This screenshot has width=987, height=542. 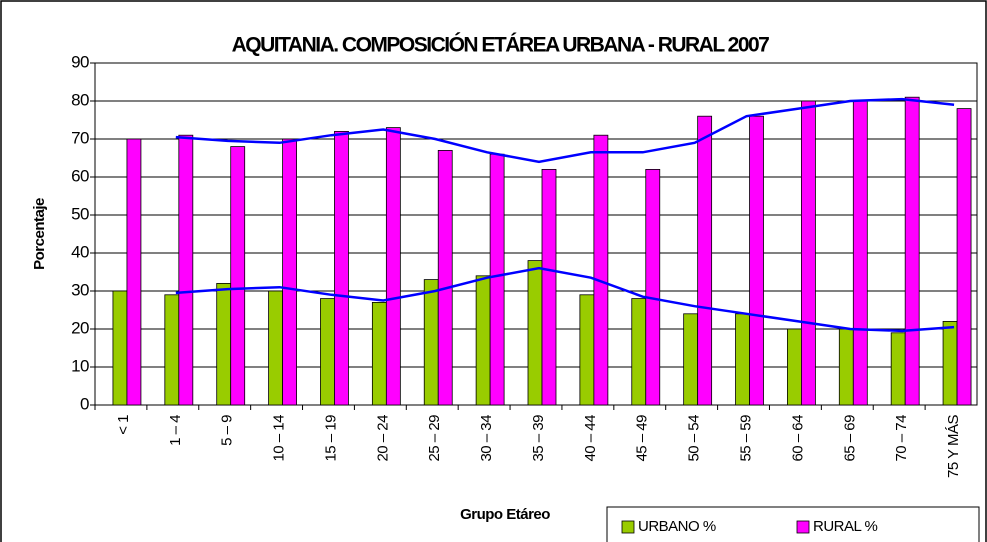 I want to click on x-tick-label: 60 – 64, so click(x=797, y=438).